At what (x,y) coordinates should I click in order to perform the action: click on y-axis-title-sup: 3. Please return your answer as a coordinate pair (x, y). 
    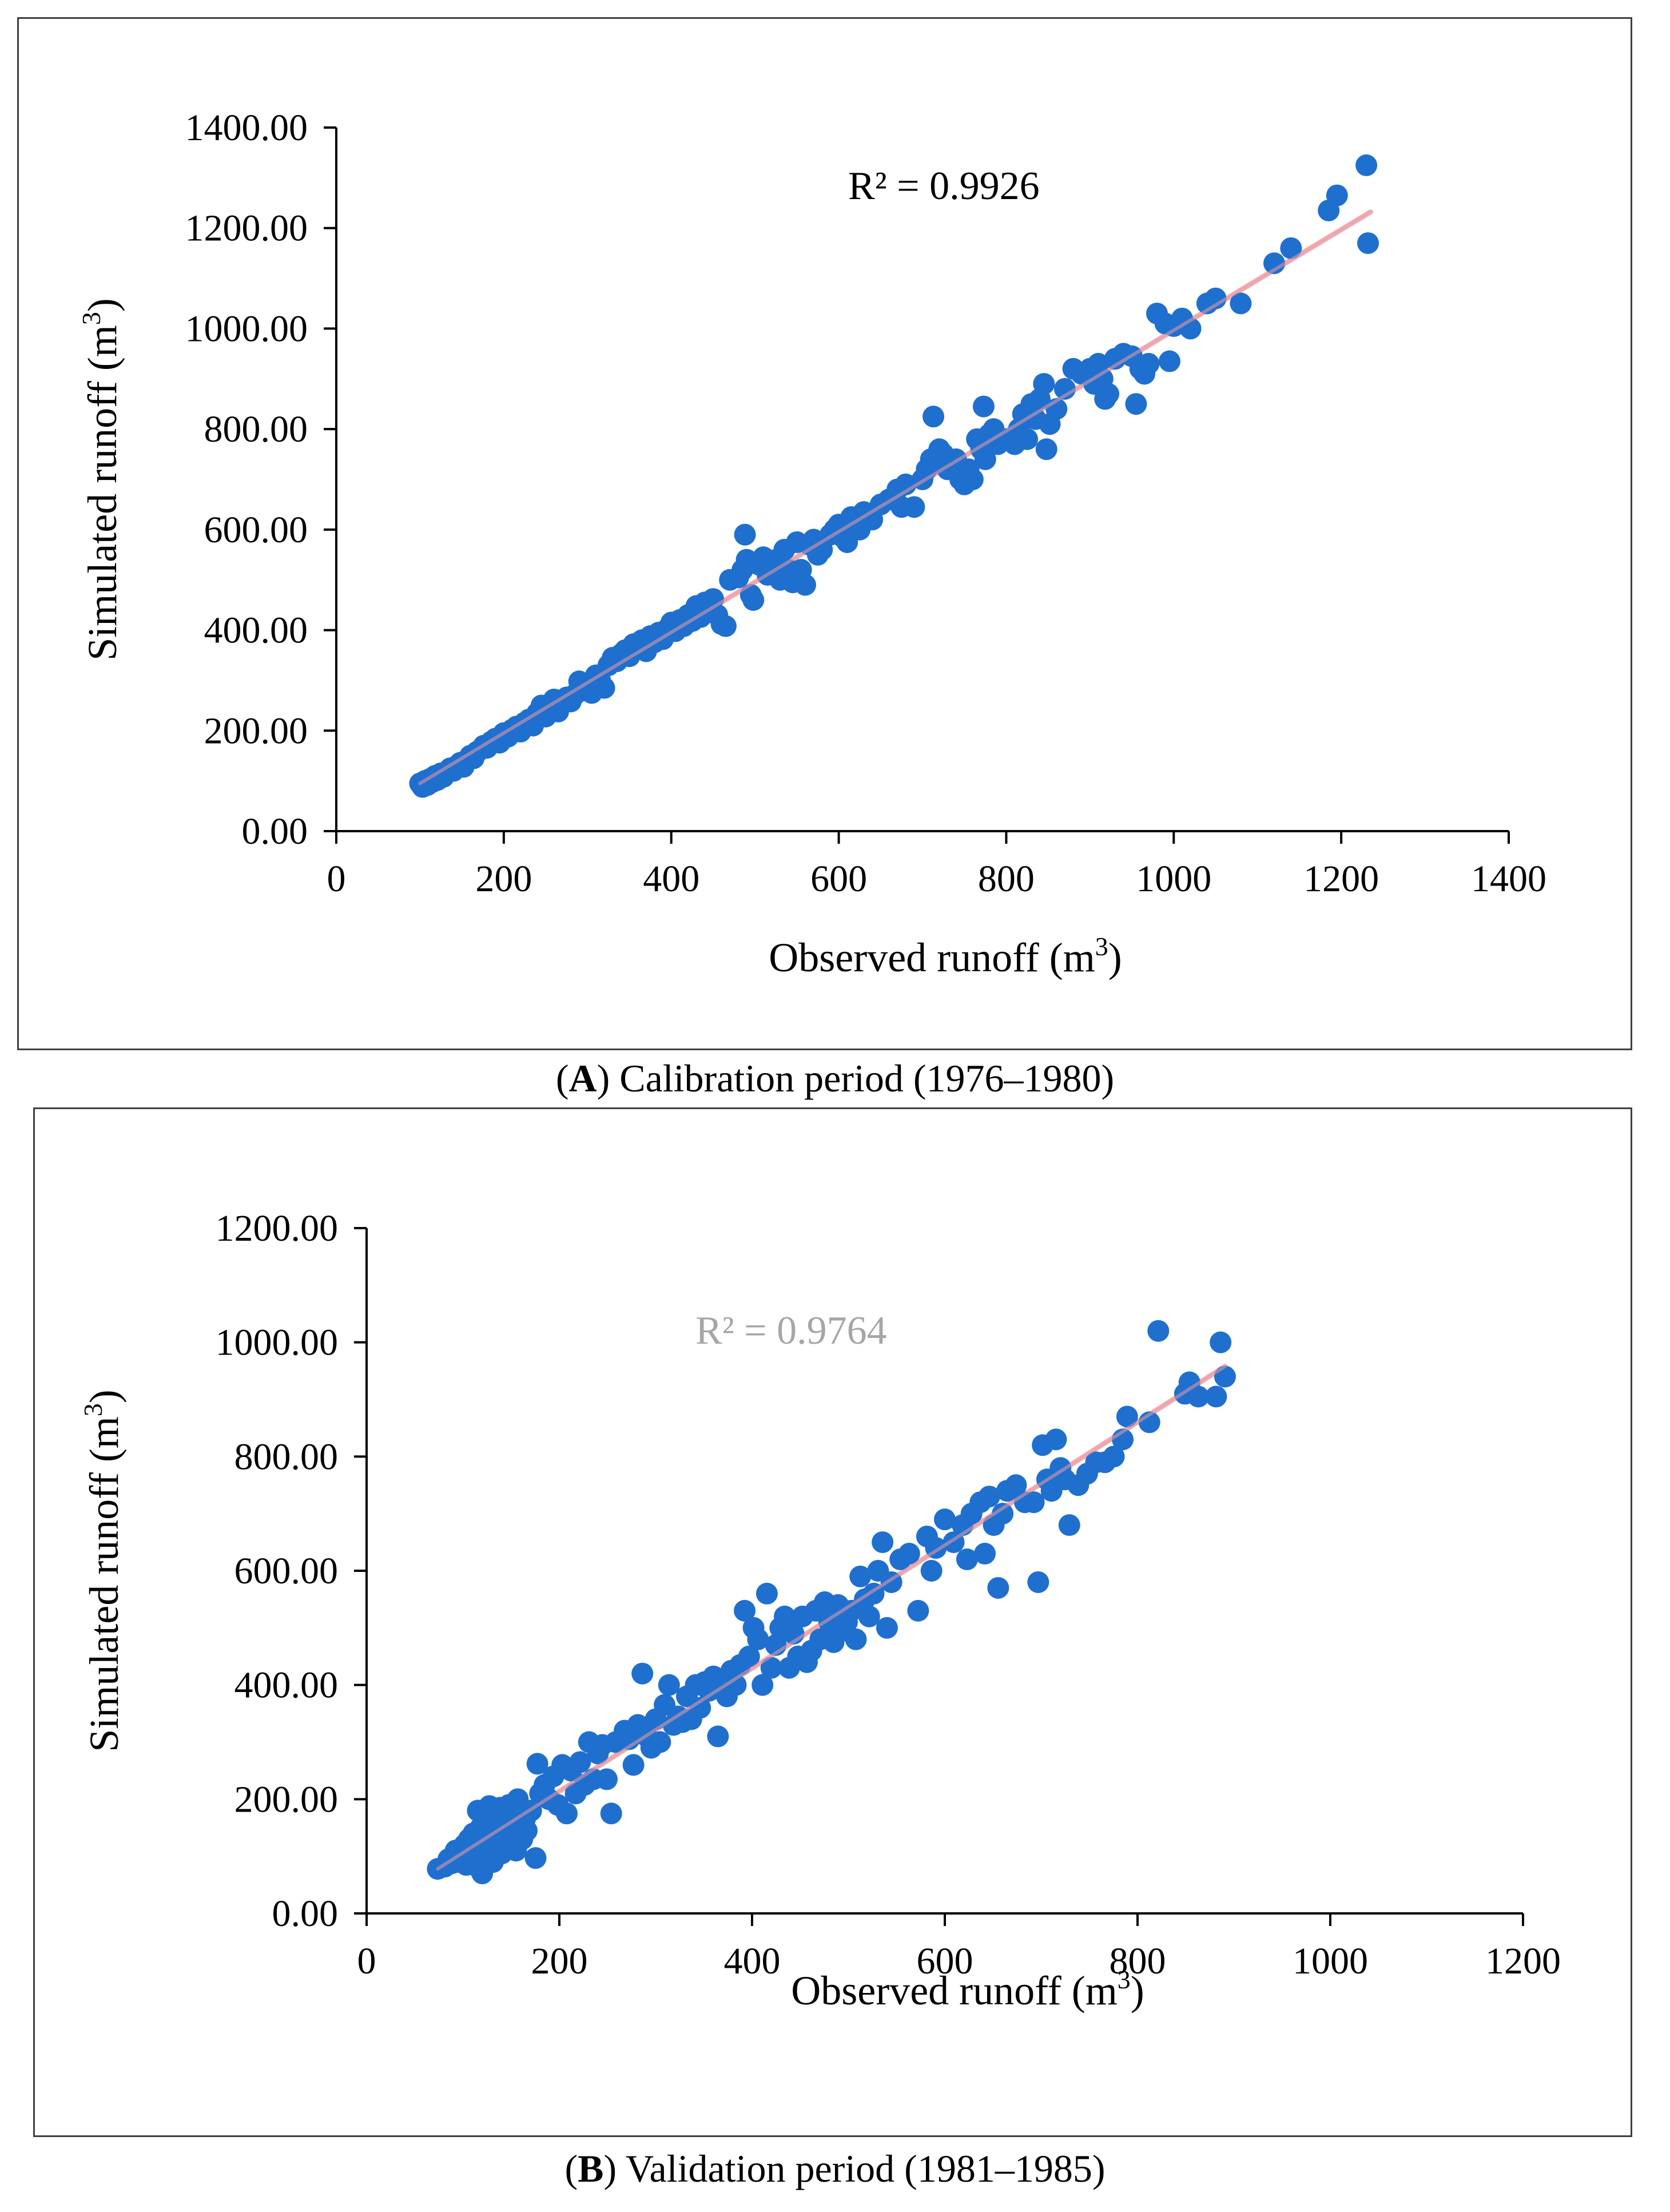
    Looking at the image, I should click on (91, 318).